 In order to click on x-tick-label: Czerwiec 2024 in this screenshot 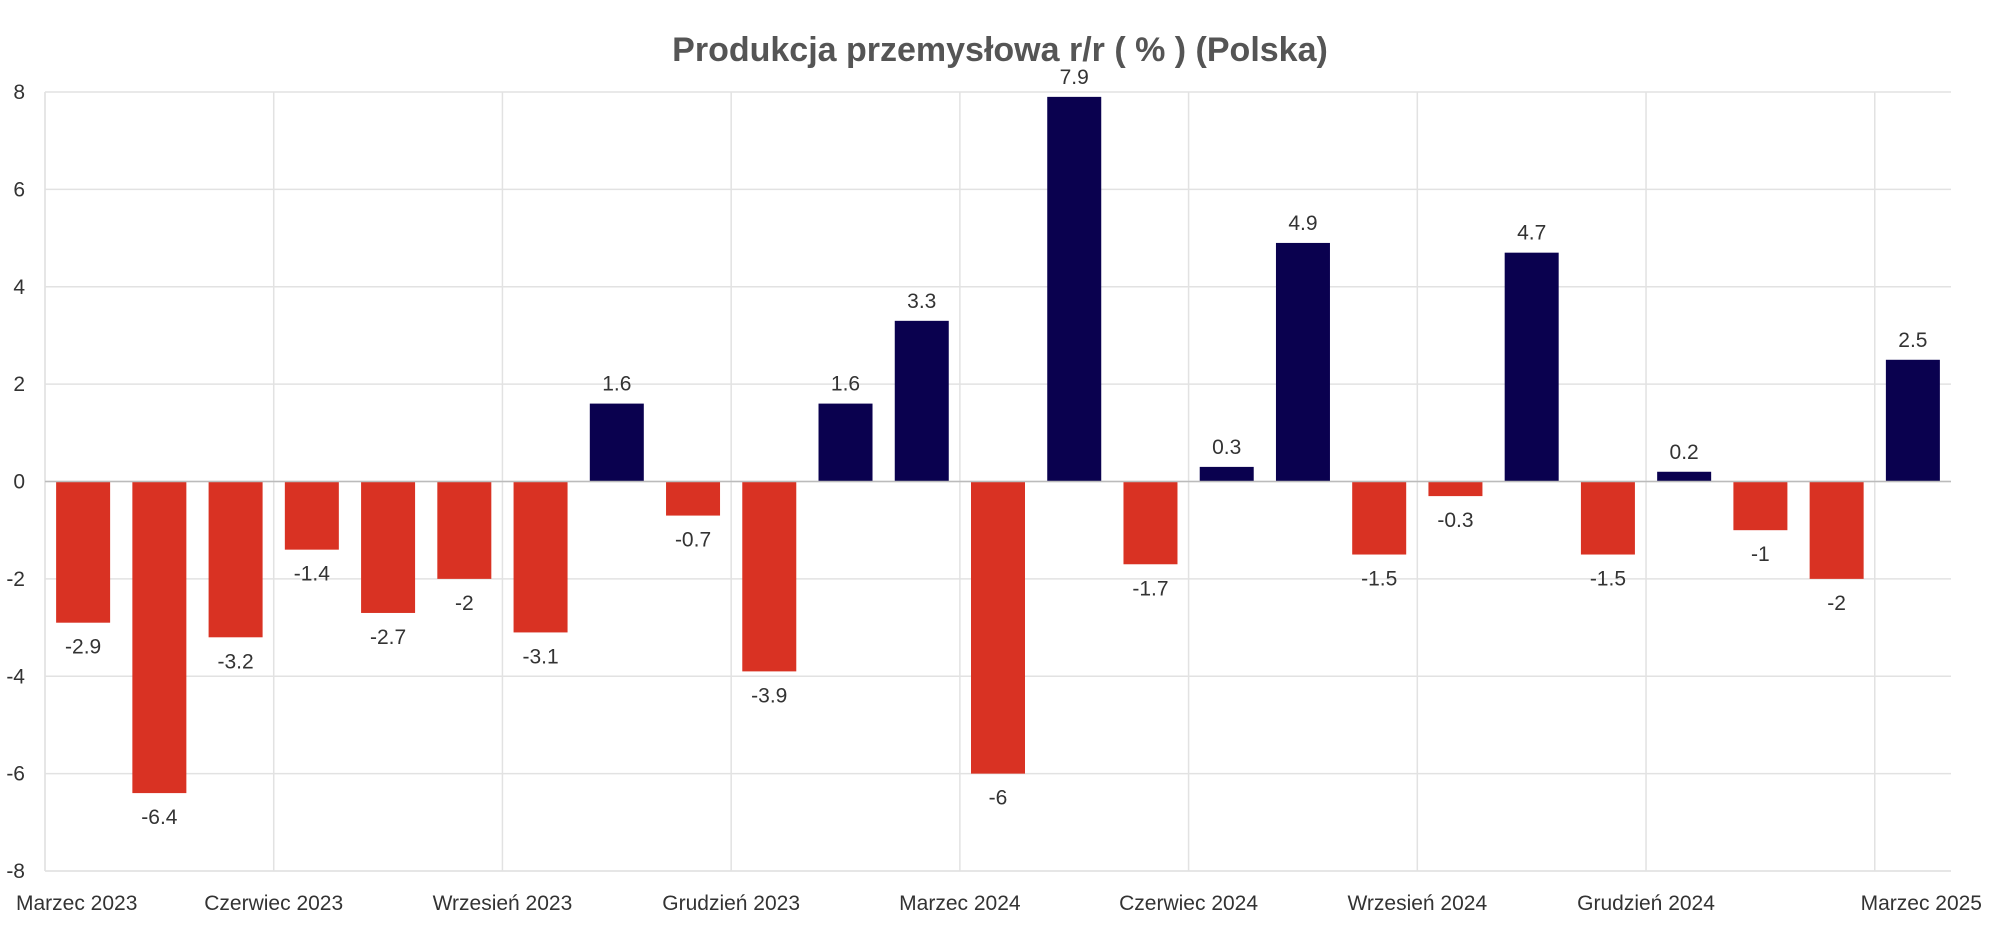, I will do `click(1188, 903)`.